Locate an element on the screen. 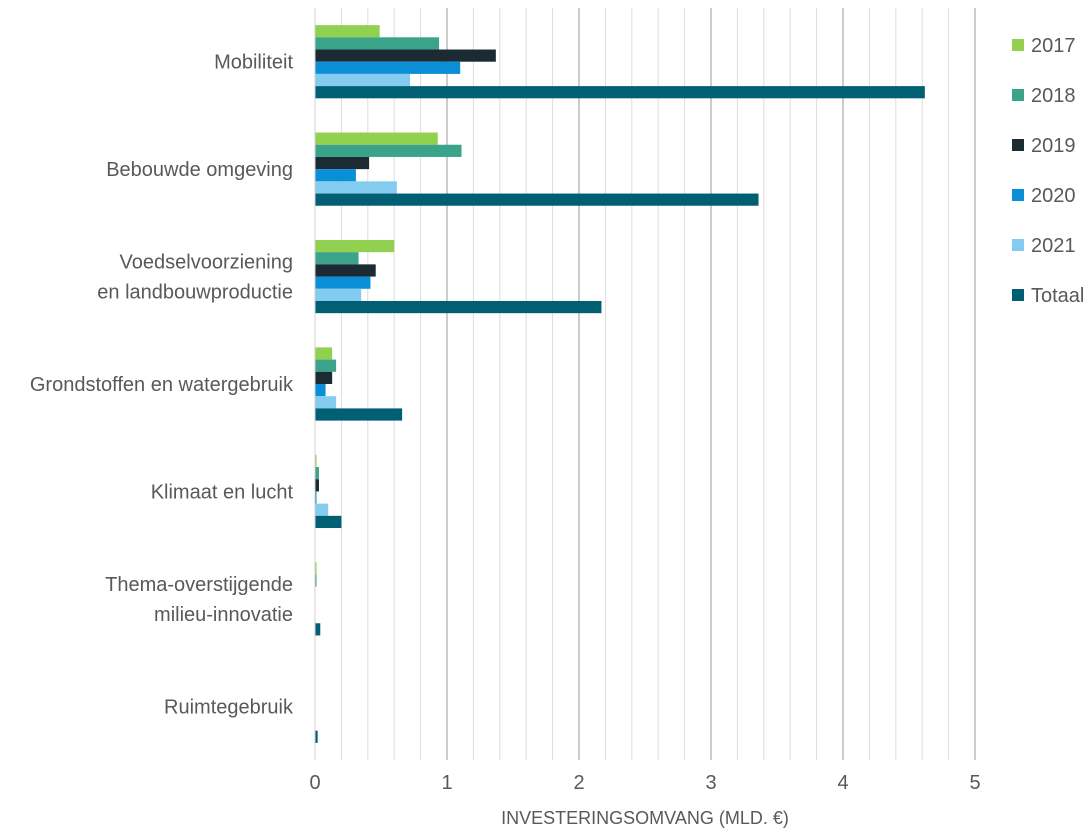 The height and width of the screenshot is (832, 1092). category-label: Grondstoffen en watergebruik is located at coordinates (162, 385).